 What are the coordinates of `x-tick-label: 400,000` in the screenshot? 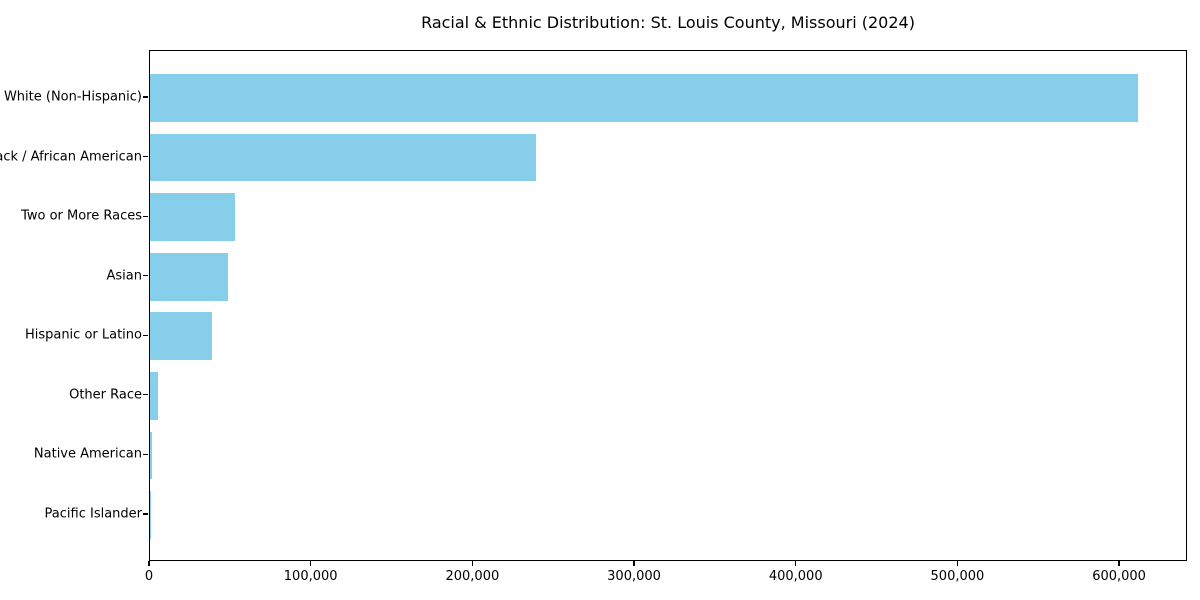 It's located at (795, 576).